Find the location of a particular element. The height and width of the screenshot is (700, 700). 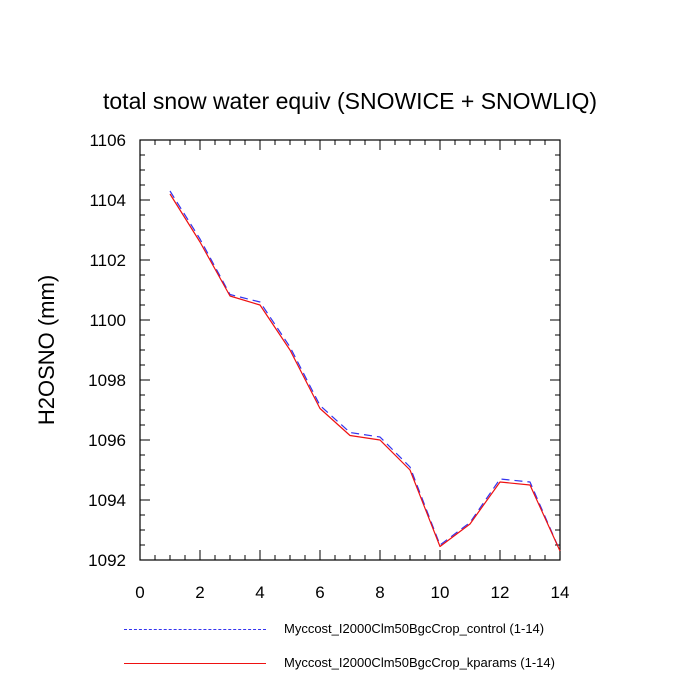

x-tick-label: 0 is located at coordinates (139, 592).